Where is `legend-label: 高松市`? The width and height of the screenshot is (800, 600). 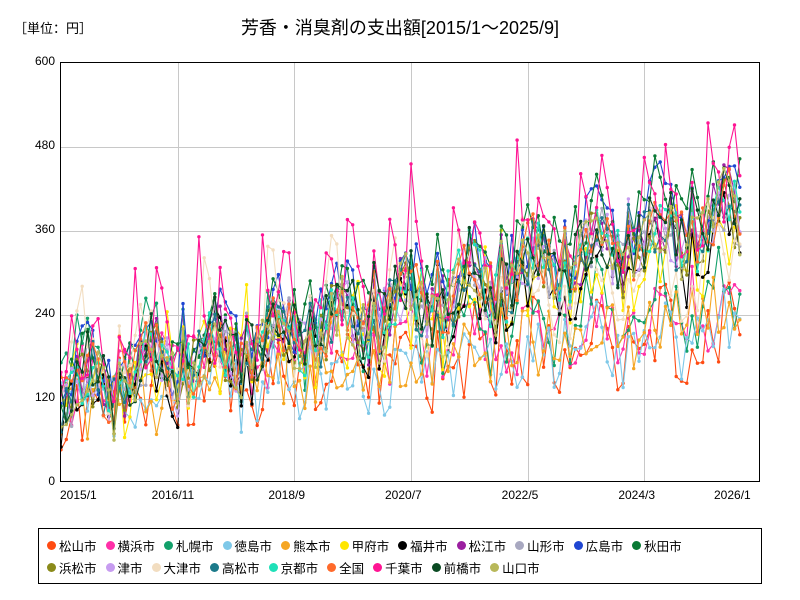
legend-label: 高松市 is located at coordinates (241, 568).